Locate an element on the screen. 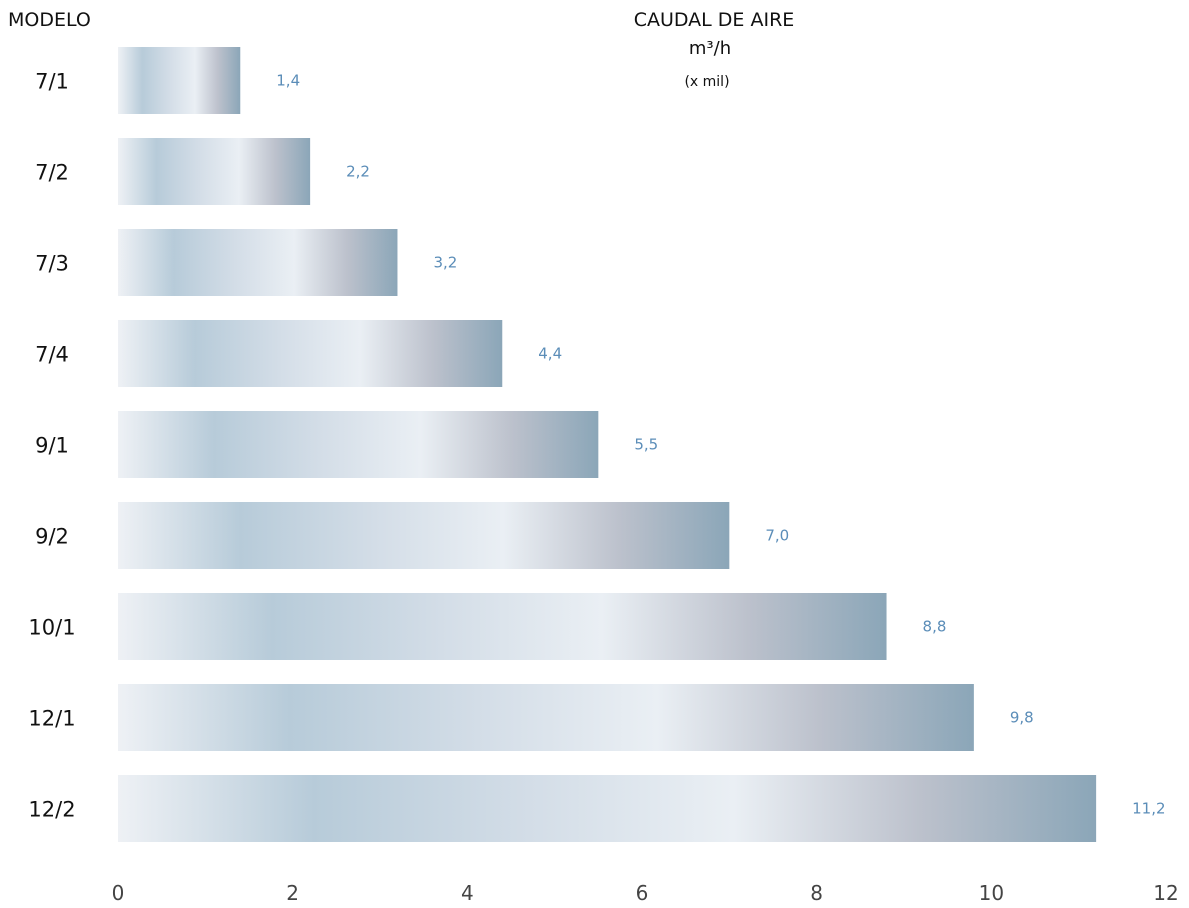 The image size is (1189, 908). value-label: 4,4 is located at coordinates (550, 354).